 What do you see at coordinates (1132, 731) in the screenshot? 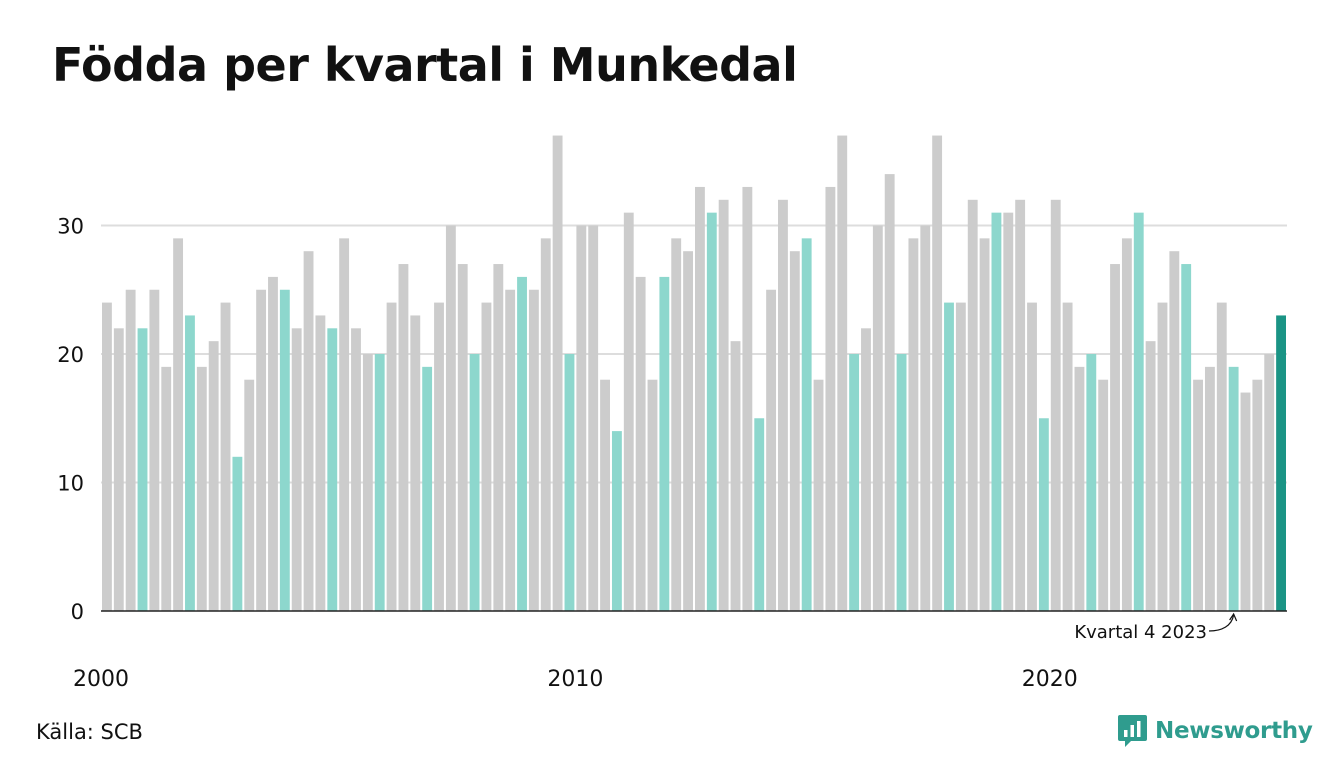
I see `newsworthy-logo-icon` at bounding box center [1132, 731].